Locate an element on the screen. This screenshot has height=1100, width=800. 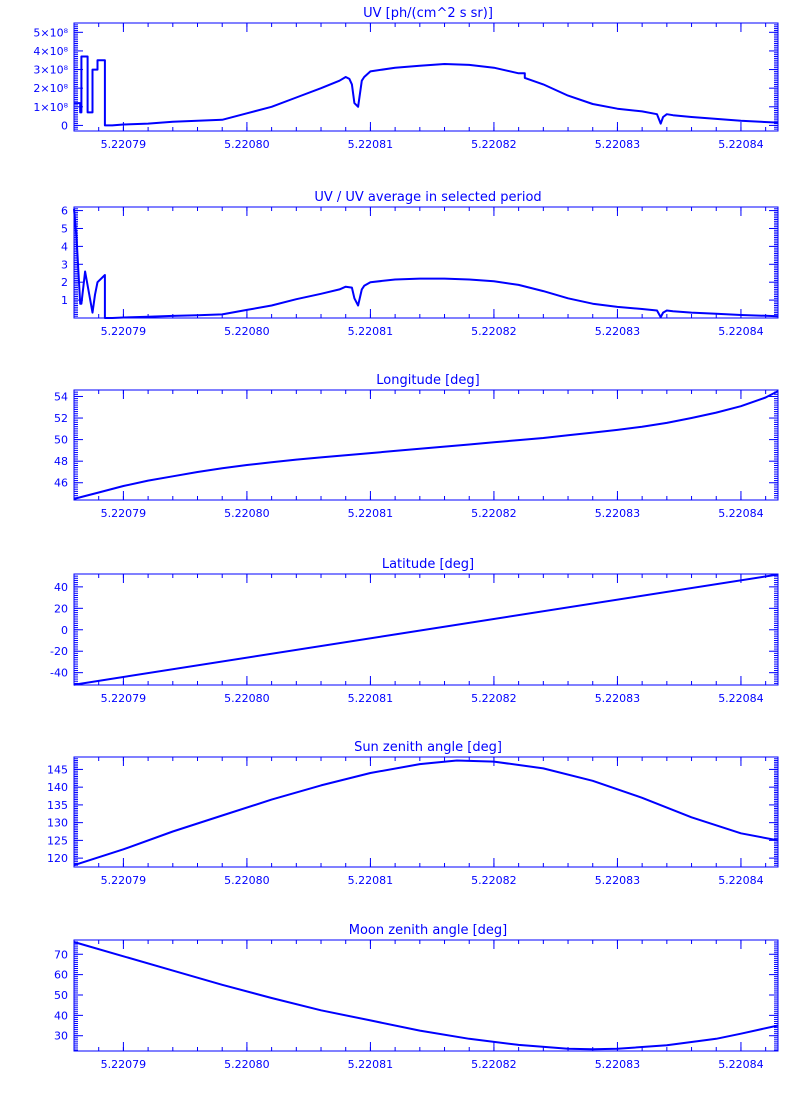
y-tick-label: 52 is located at coordinates (61, 418).